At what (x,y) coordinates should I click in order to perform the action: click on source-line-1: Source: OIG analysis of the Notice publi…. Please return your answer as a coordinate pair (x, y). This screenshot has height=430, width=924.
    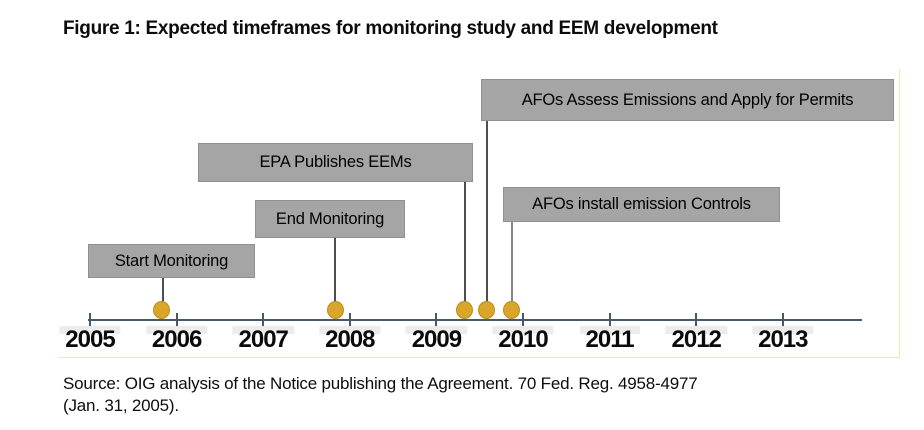
    Looking at the image, I should click on (380, 383).